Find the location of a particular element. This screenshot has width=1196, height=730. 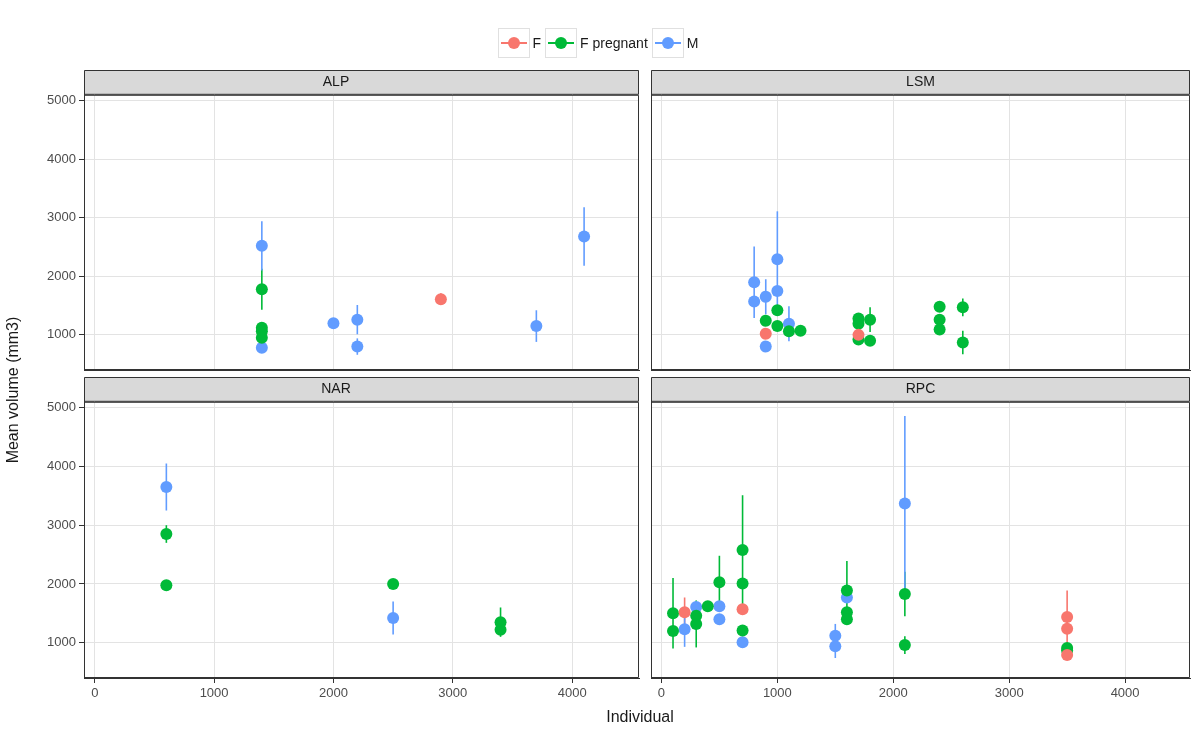

chart-title: LSM is located at coordinates (920, 81).